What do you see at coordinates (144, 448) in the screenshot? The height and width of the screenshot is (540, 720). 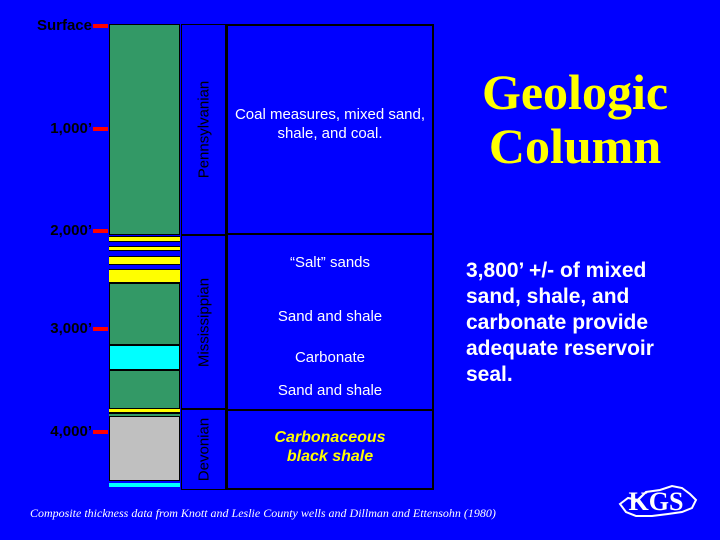 I see `black-shale-layer` at bounding box center [144, 448].